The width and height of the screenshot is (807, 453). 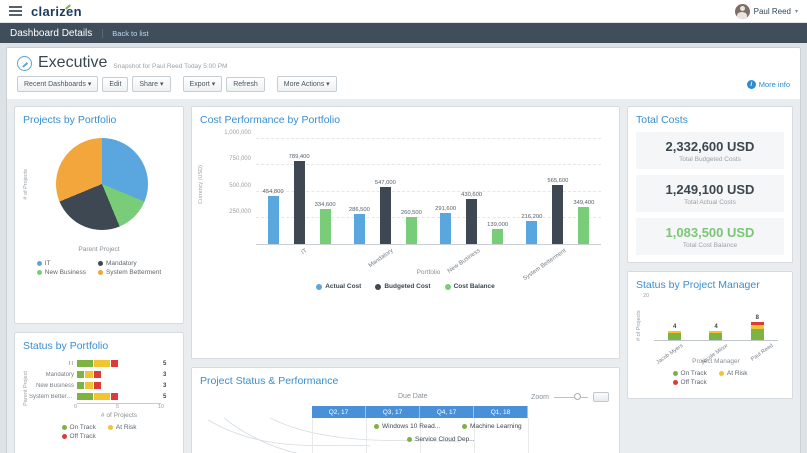 I want to click on toolbar-button-export: Export ▾, so click(x=202, y=84).